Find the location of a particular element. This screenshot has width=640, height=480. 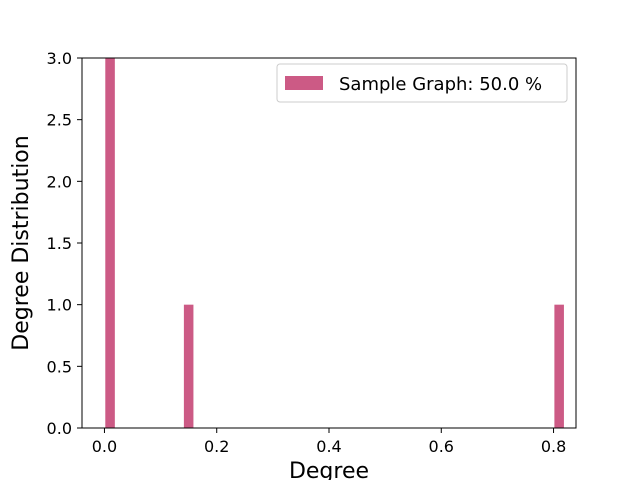

y-ticks-group: 0.0 0.5 1.0 1.5 2.0 2.5 3.0 is located at coordinates (64, 243).